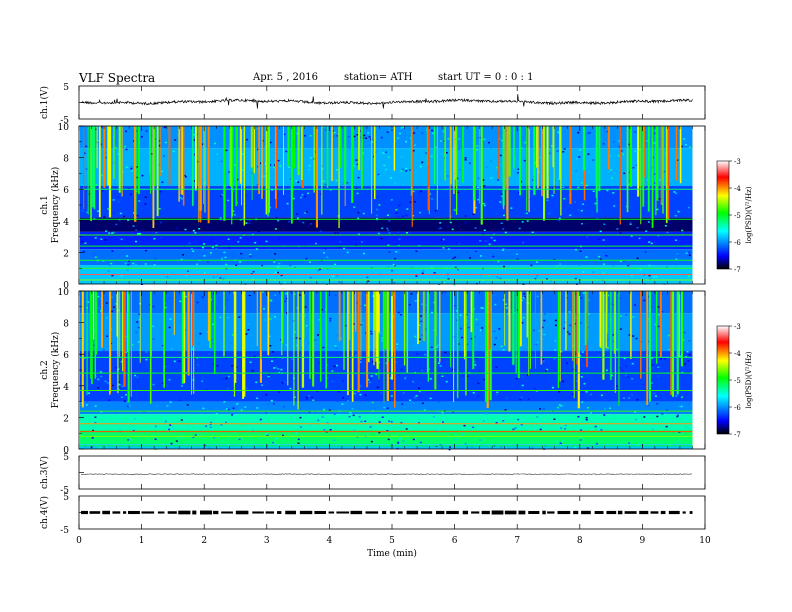  I want to click on y-axis-label: Frequency (kHz), so click(55, 370).